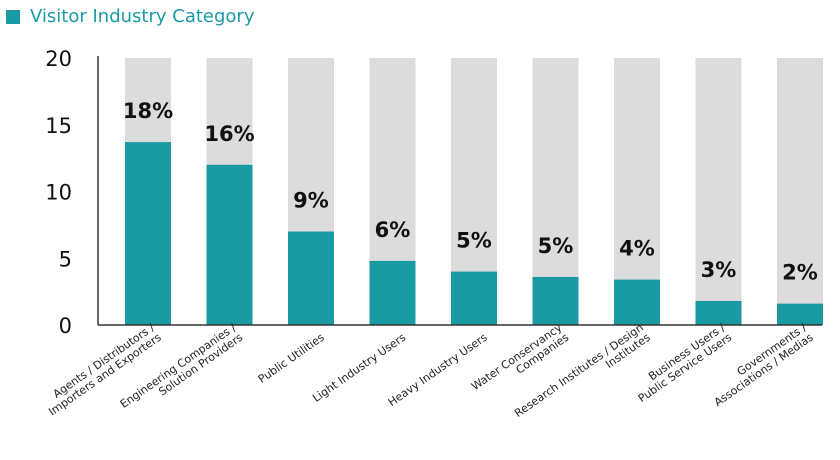  I want to click on y-tick-label: 0, so click(65, 326).